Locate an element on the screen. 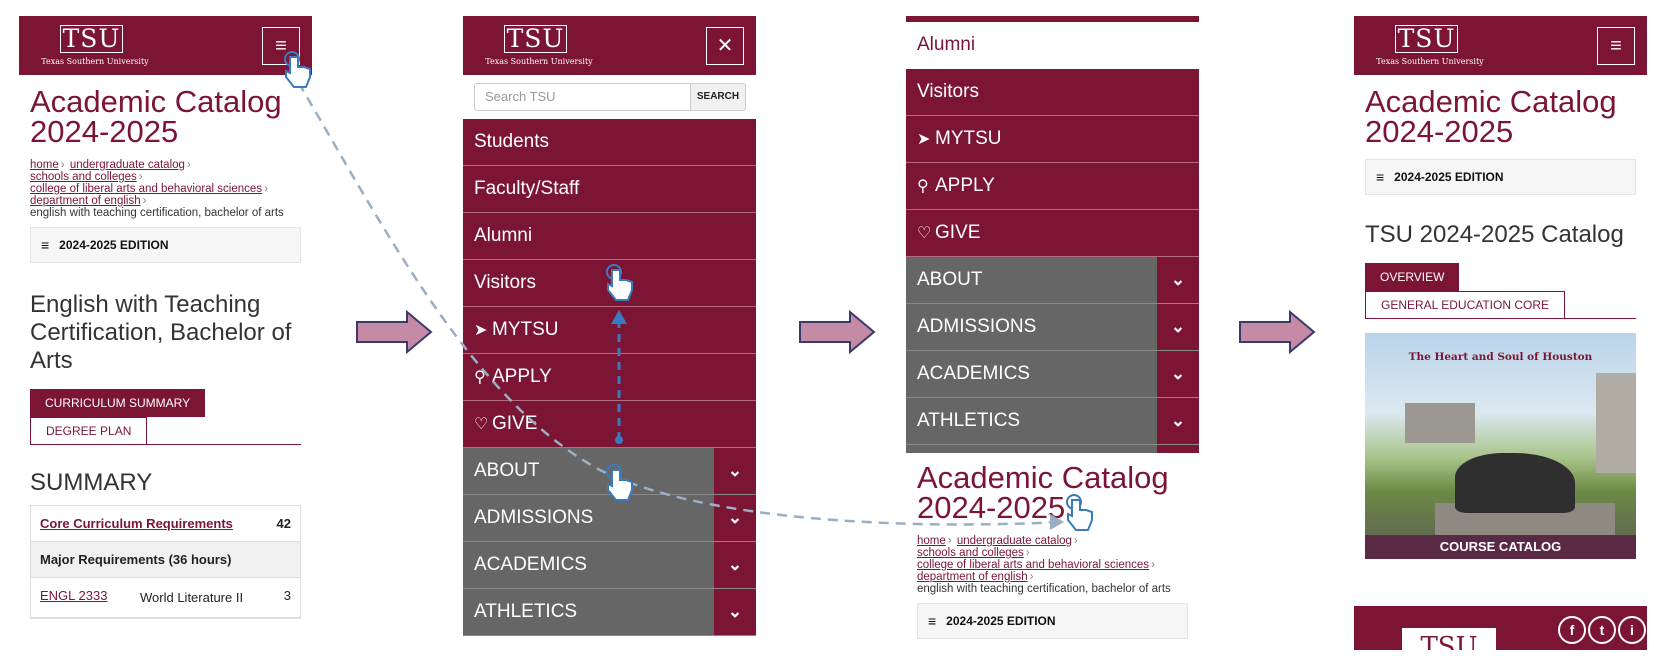  map-pin-icon: ⚲ is located at coordinates (480, 377).